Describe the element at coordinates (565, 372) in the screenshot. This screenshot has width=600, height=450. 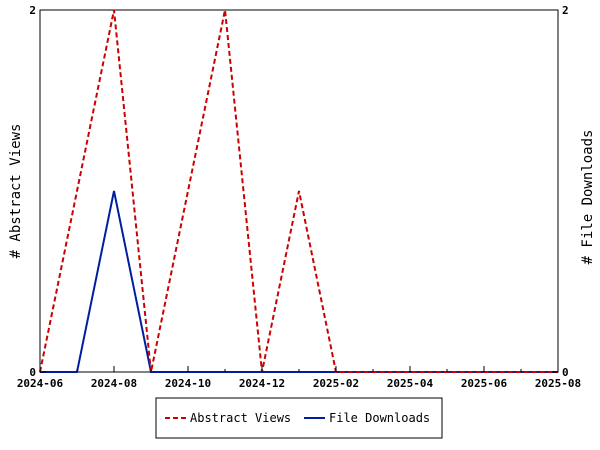
I see `y-tick-label-right: 0` at that location.